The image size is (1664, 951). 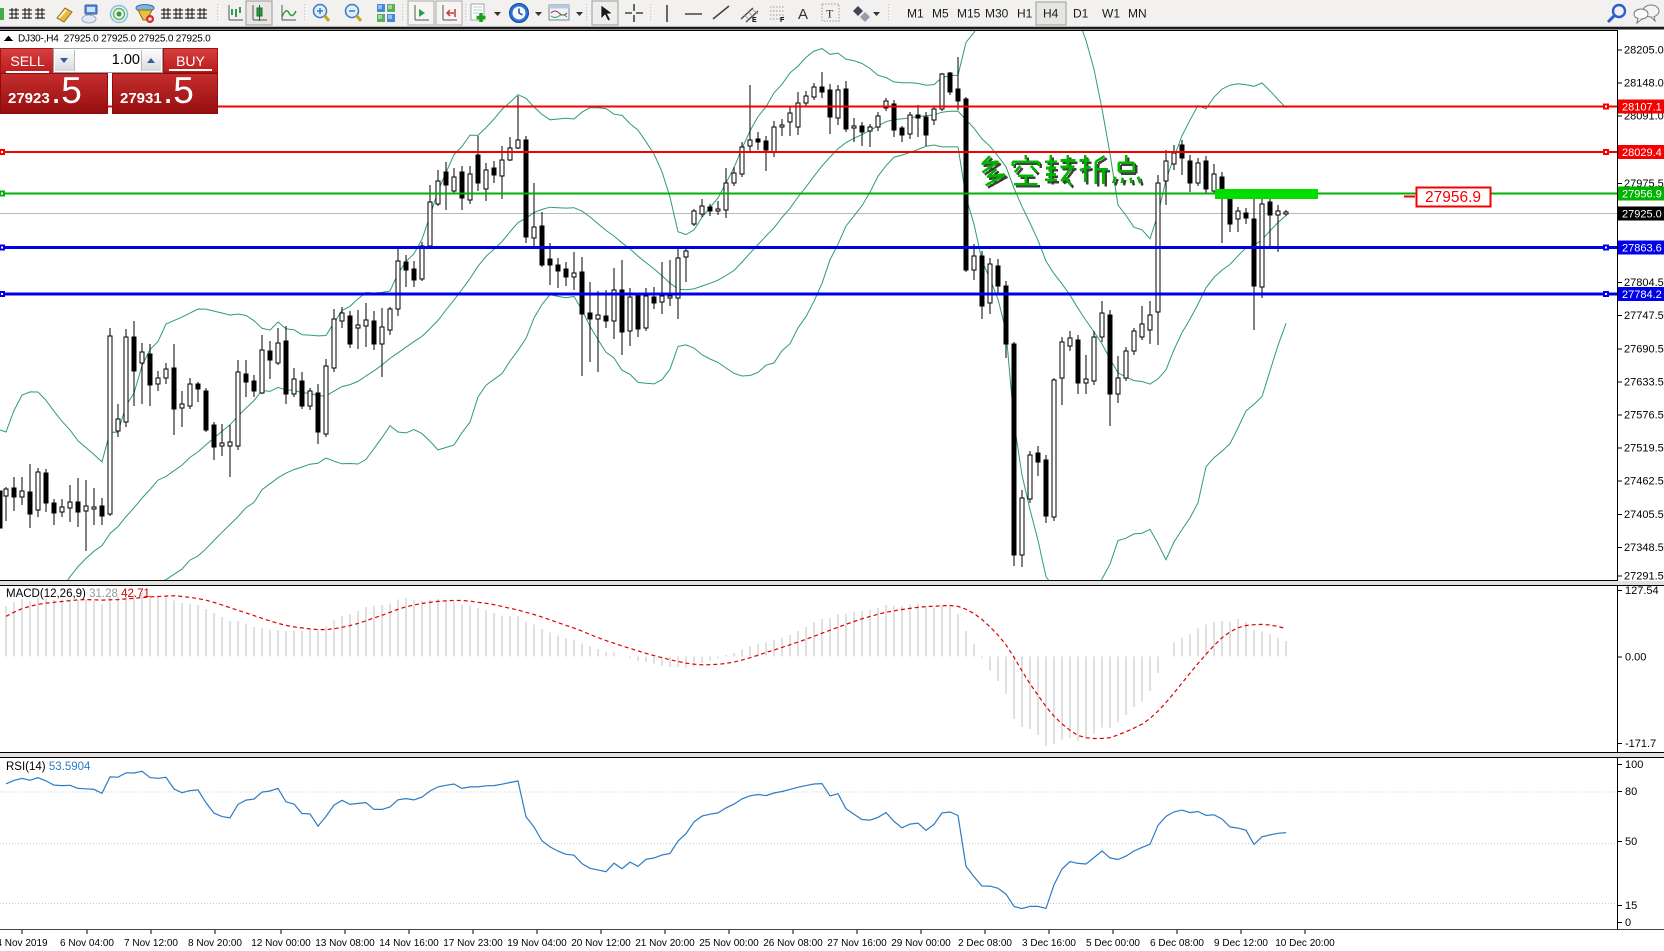 What do you see at coordinates (921, 943) in the screenshot?
I see `svg-text: 29 Nov 00:00` at bounding box center [921, 943].